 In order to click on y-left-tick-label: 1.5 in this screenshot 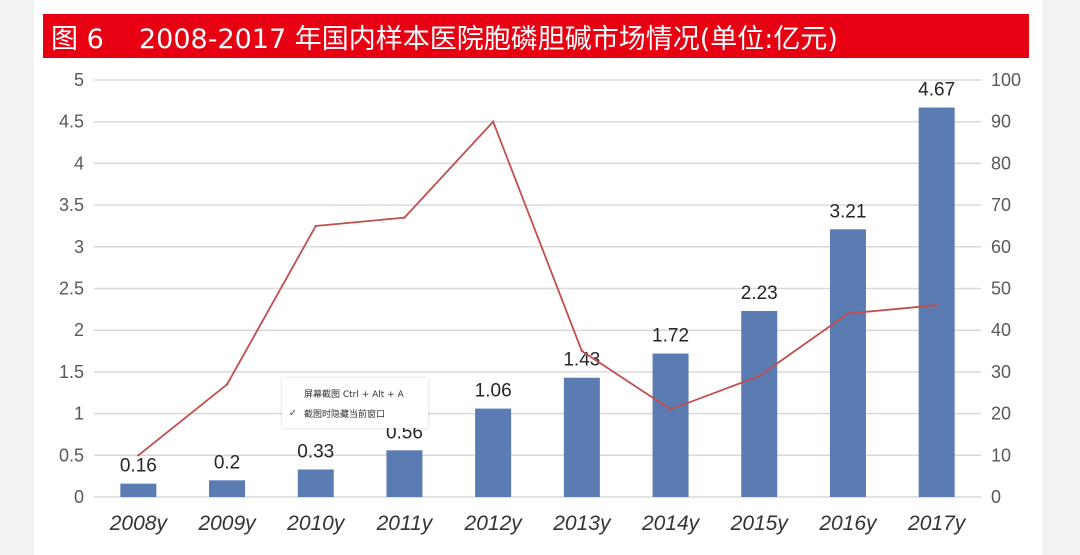, I will do `click(71, 372)`.